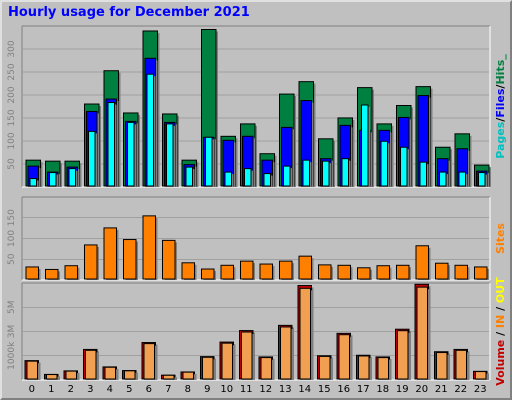 The width and height of the screenshot is (512, 400). Describe the element at coordinates (480, 389) in the screenshot. I see `hour-label: 23` at that location.